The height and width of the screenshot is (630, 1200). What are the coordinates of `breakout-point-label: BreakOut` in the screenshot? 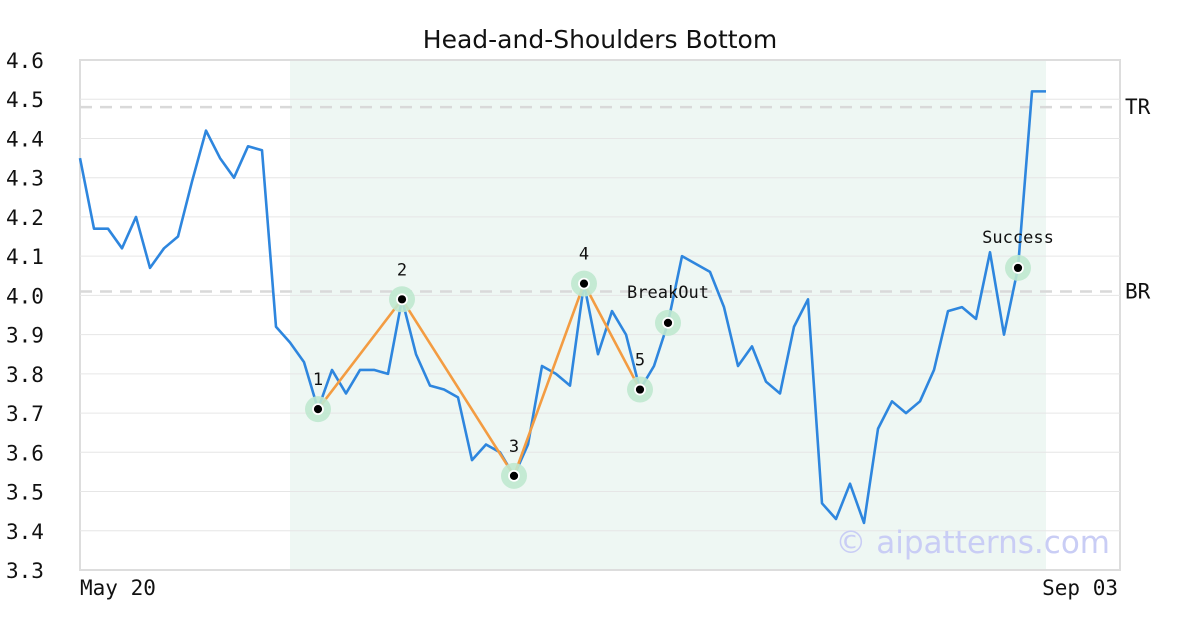 It's located at (668, 293).